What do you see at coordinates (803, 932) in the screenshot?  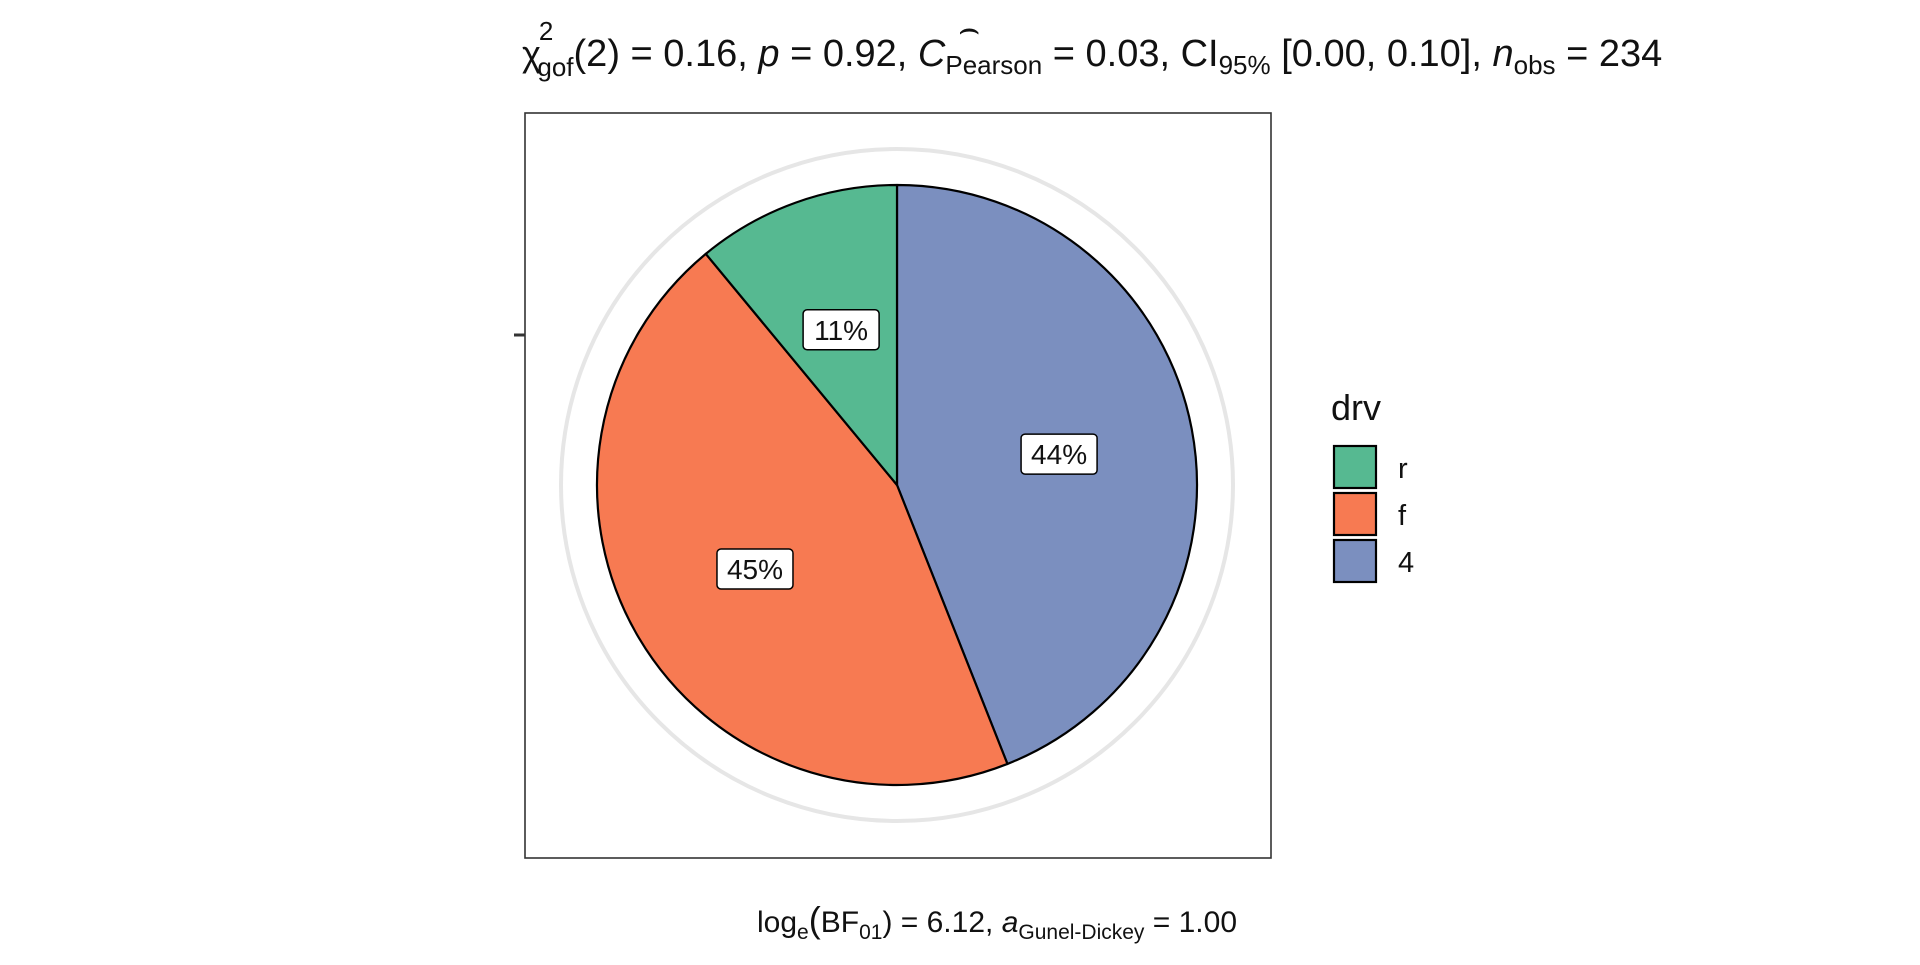 I see `caption-log-sub: e` at bounding box center [803, 932].